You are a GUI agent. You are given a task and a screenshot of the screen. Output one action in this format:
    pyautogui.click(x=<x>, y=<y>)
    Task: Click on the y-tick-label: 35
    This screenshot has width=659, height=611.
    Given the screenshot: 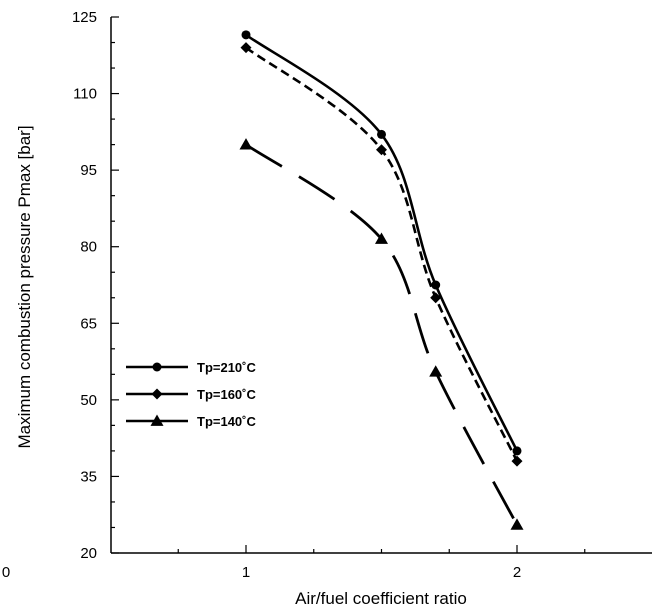 What is the action you would take?
    pyautogui.click(x=88, y=476)
    